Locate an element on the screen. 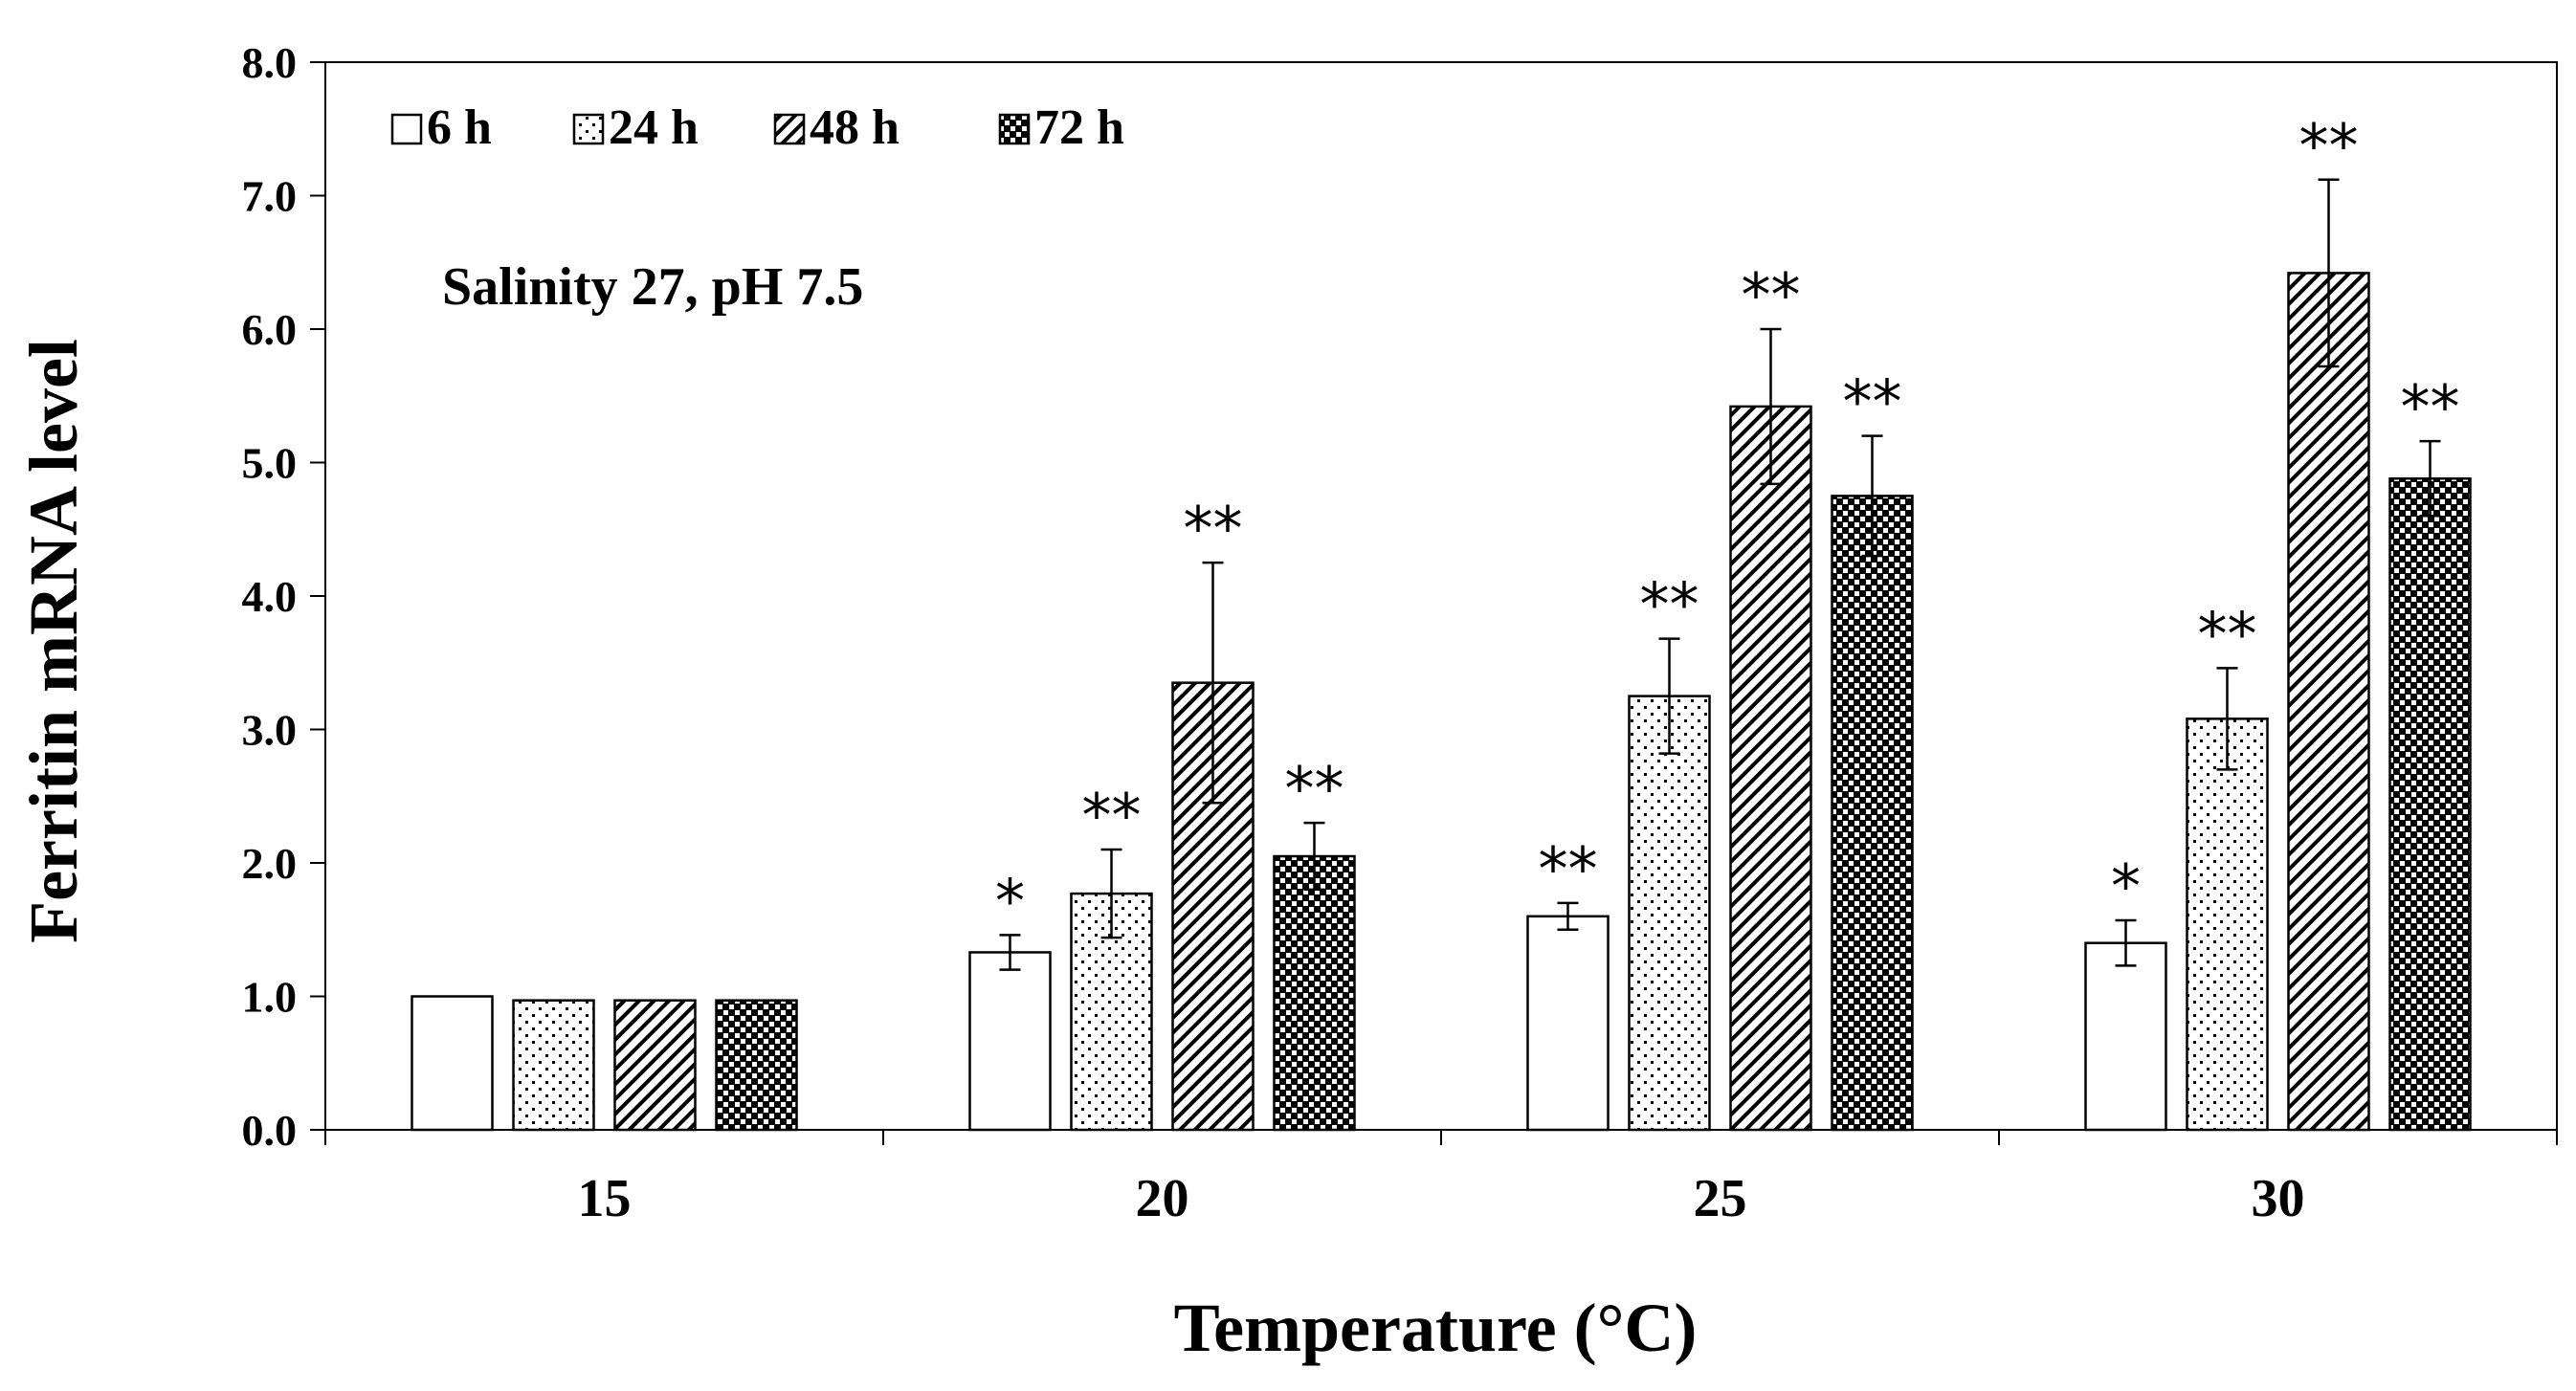 The height and width of the screenshot is (1391, 2576). legend: 6 h 24 h 48 h 72 h is located at coordinates (757, 127).